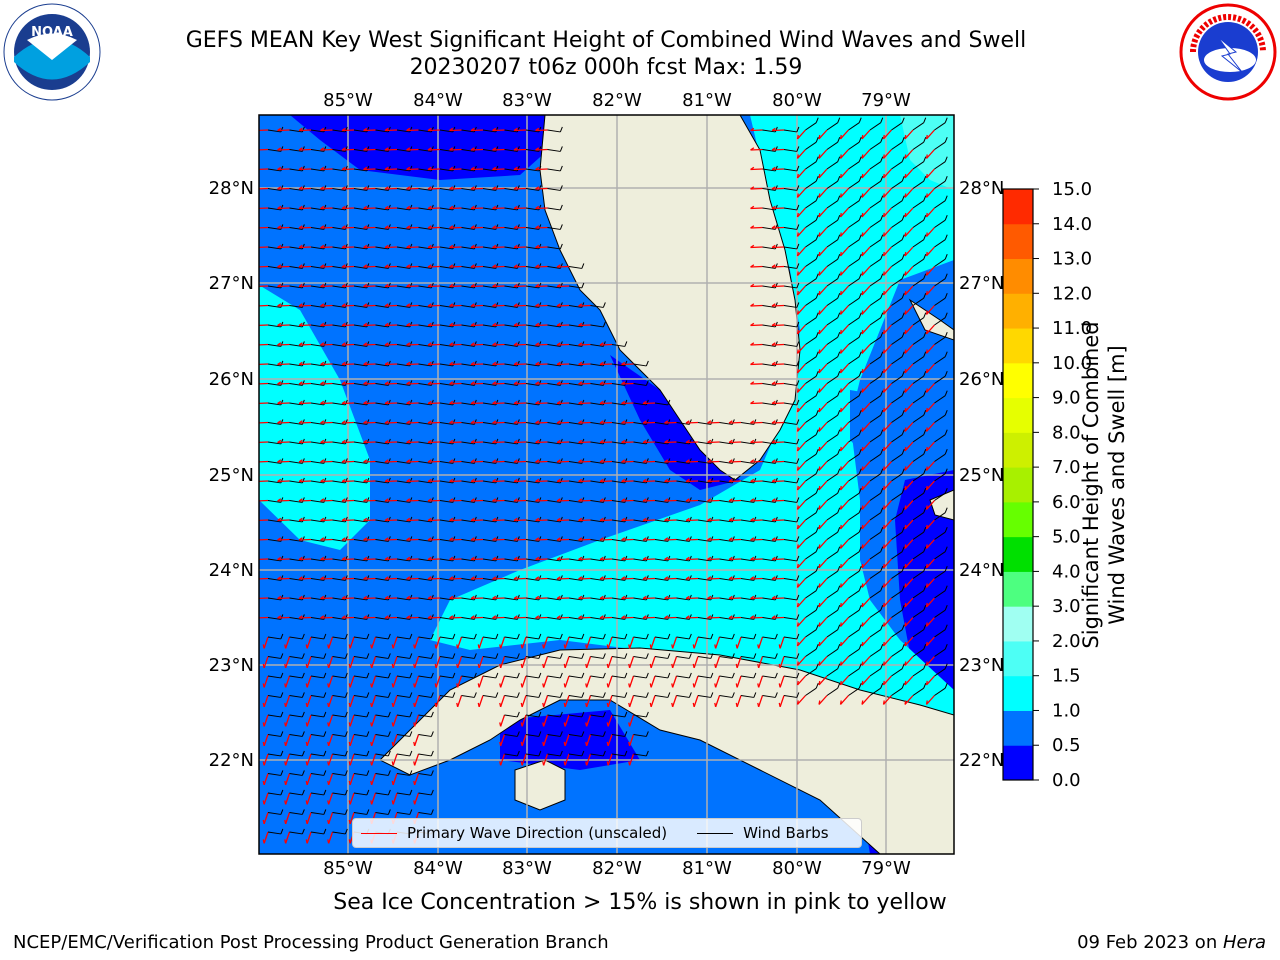 Image resolution: width=1280 pixels, height=960 pixels. What do you see at coordinates (527, 868) in the screenshot?
I see `lon-label-bottom: 83°W` at bounding box center [527, 868].